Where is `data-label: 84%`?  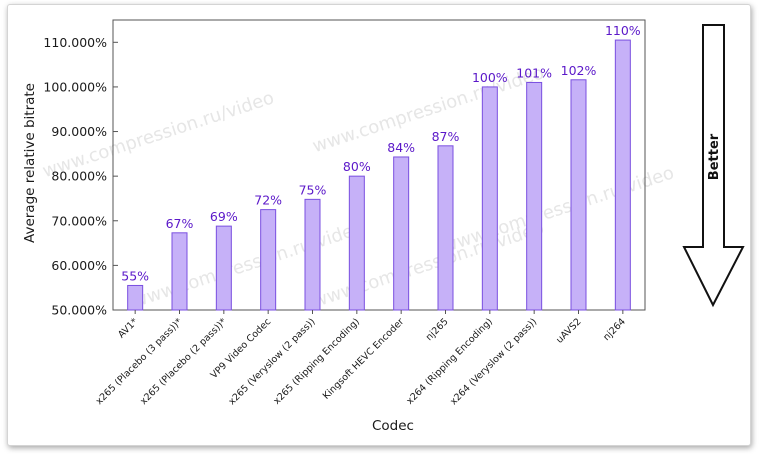
data-label: 84% is located at coordinates (401, 147).